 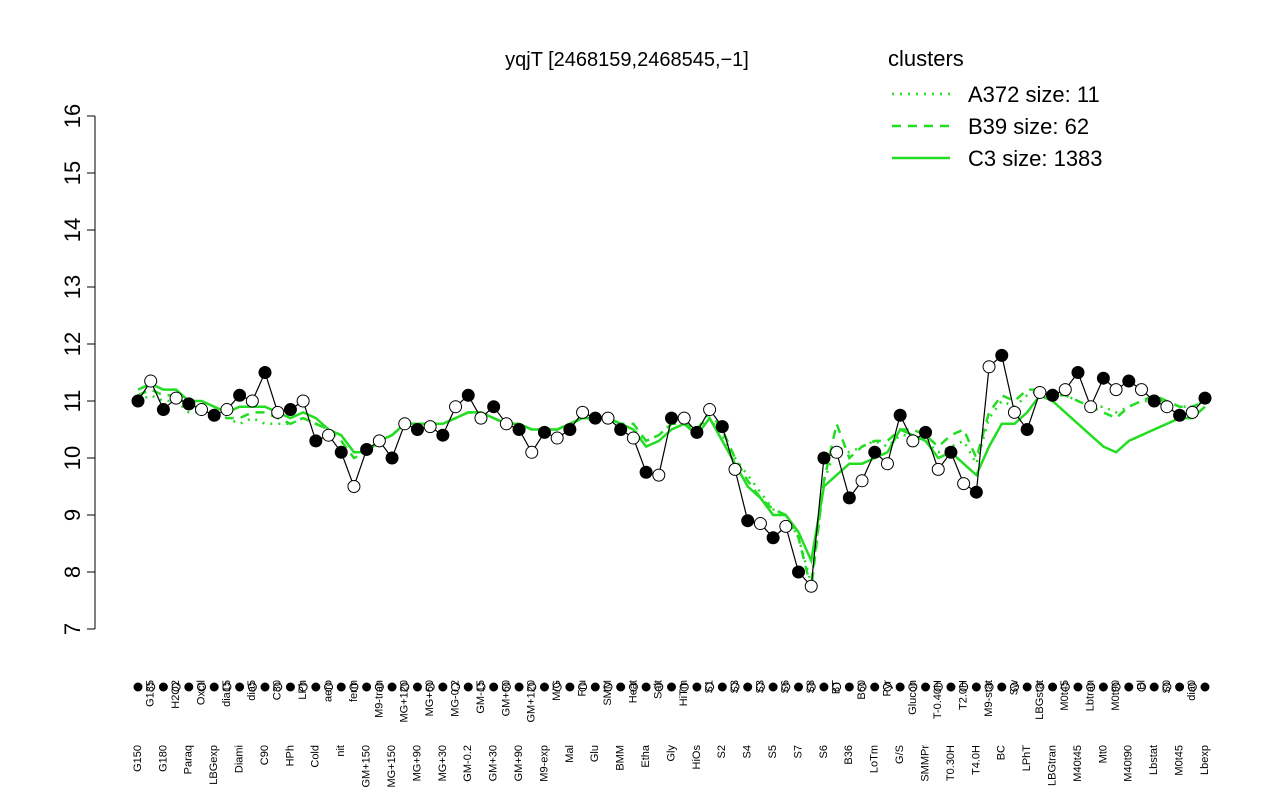 I want to click on chart-title: yqjT [2468159,2468545,−1], so click(x=627, y=60).